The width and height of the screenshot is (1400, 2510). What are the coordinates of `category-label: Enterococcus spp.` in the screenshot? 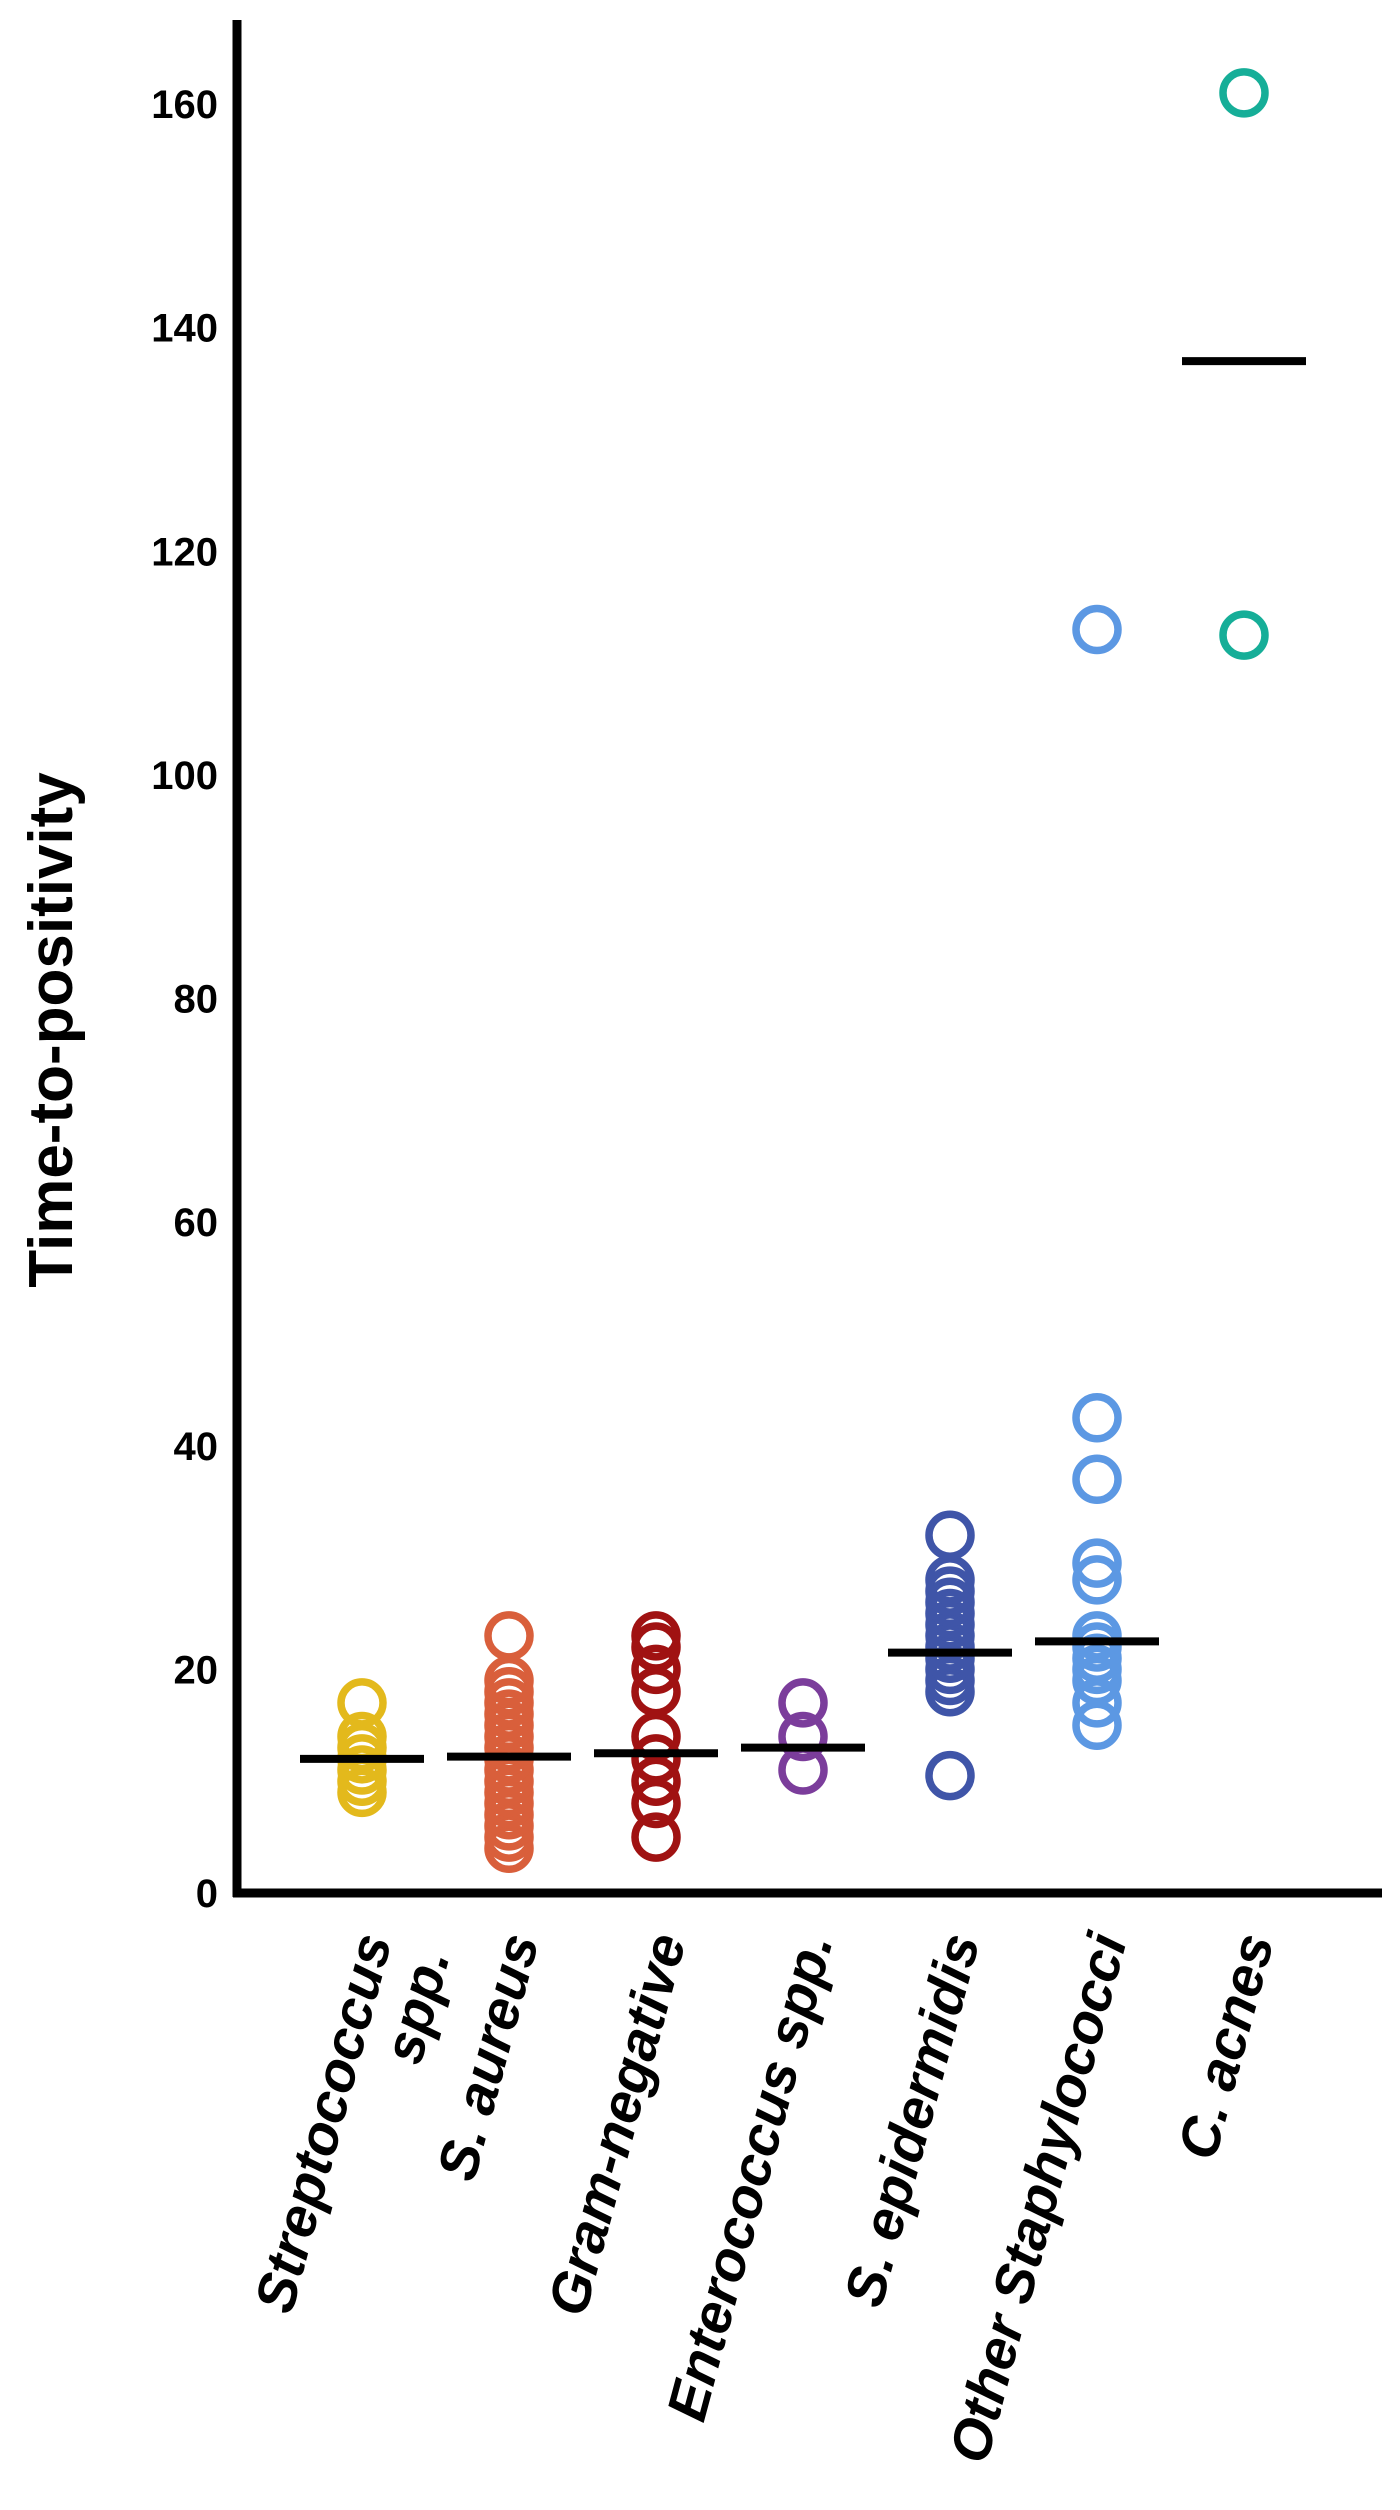 It's located at (749, 2177).